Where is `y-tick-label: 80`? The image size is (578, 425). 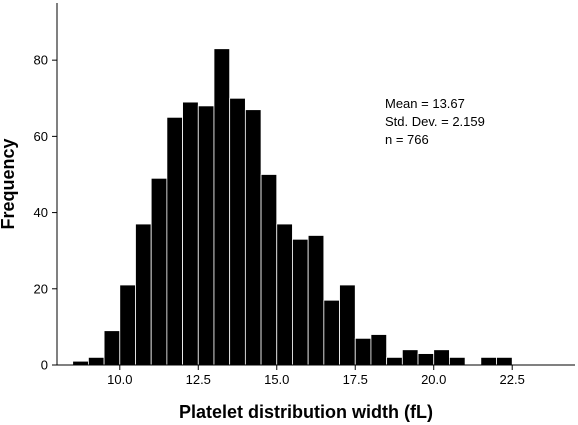 y-tick-label: 80 is located at coordinates (41, 60).